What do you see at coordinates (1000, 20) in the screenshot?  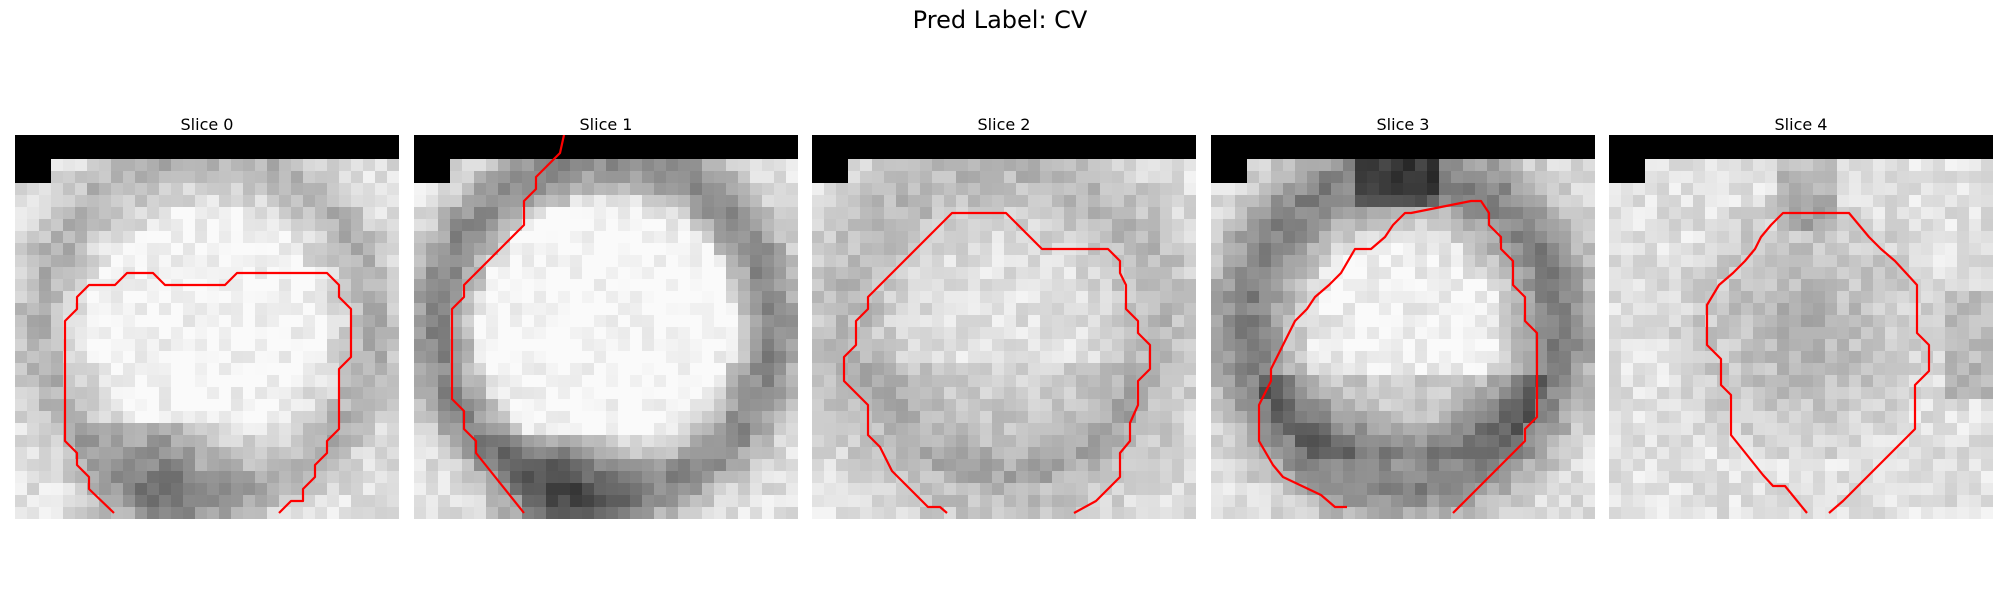 I see `figure-title: Pred Label: CV` at bounding box center [1000, 20].